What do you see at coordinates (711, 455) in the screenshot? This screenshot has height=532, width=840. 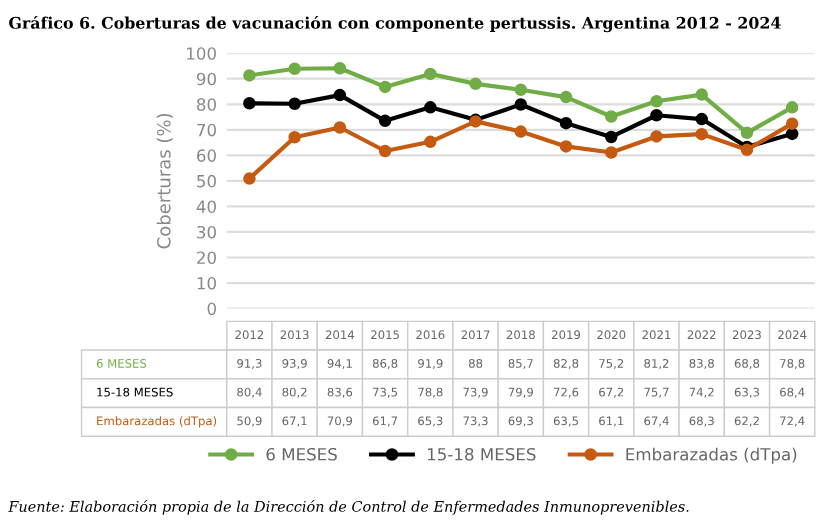 I see `legend-label: Embarazadas (dTpa)` at bounding box center [711, 455].